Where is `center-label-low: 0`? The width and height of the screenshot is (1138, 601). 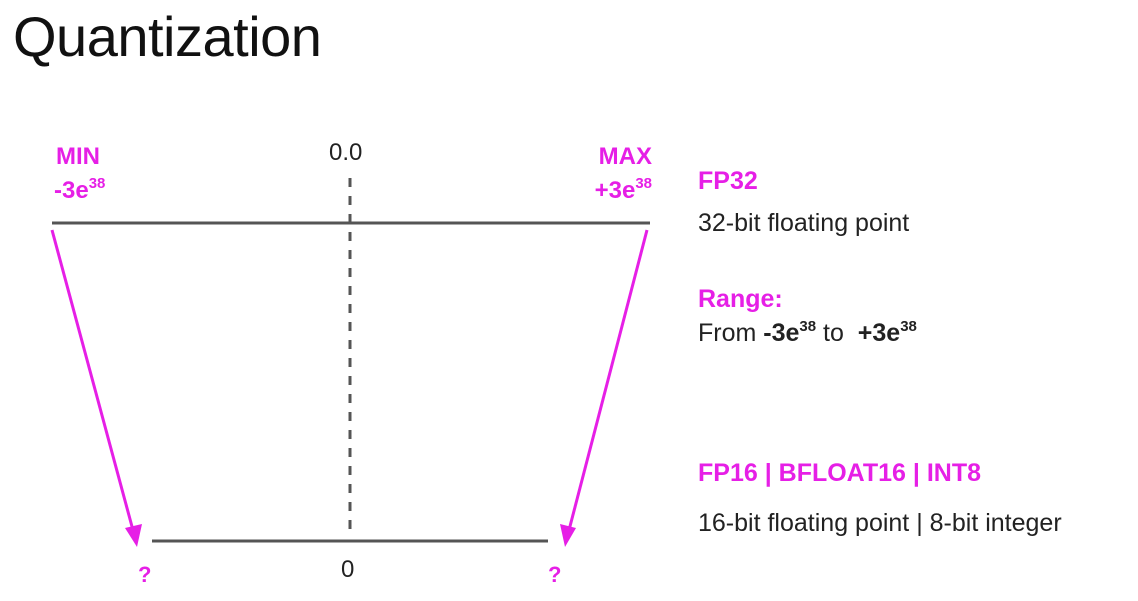
center-label-low: 0 is located at coordinates (348, 569).